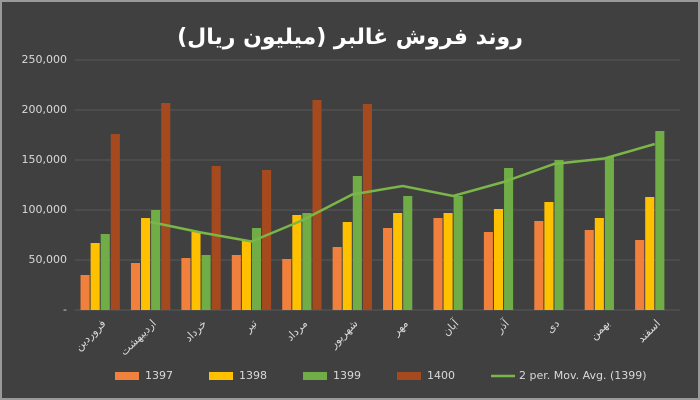 This screenshot has width=700, height=400. What do you see at coordinates (65, 309) in the screenshot?
I see `y-tick-label: -` at bounding box center [65, 309].